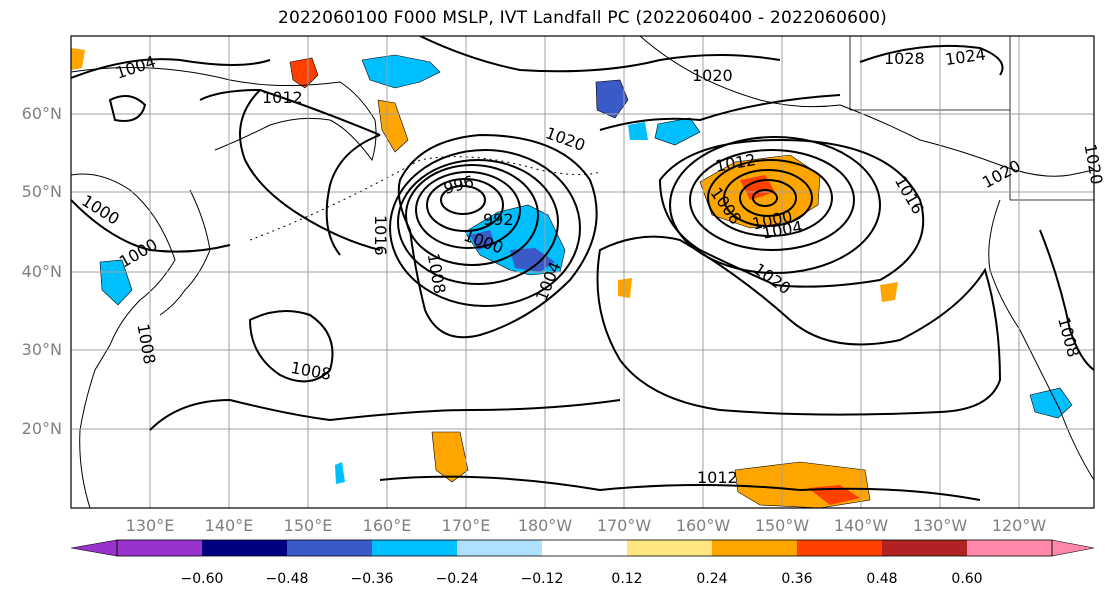  I want to click on contour-label: 1004, so click(135, 67).